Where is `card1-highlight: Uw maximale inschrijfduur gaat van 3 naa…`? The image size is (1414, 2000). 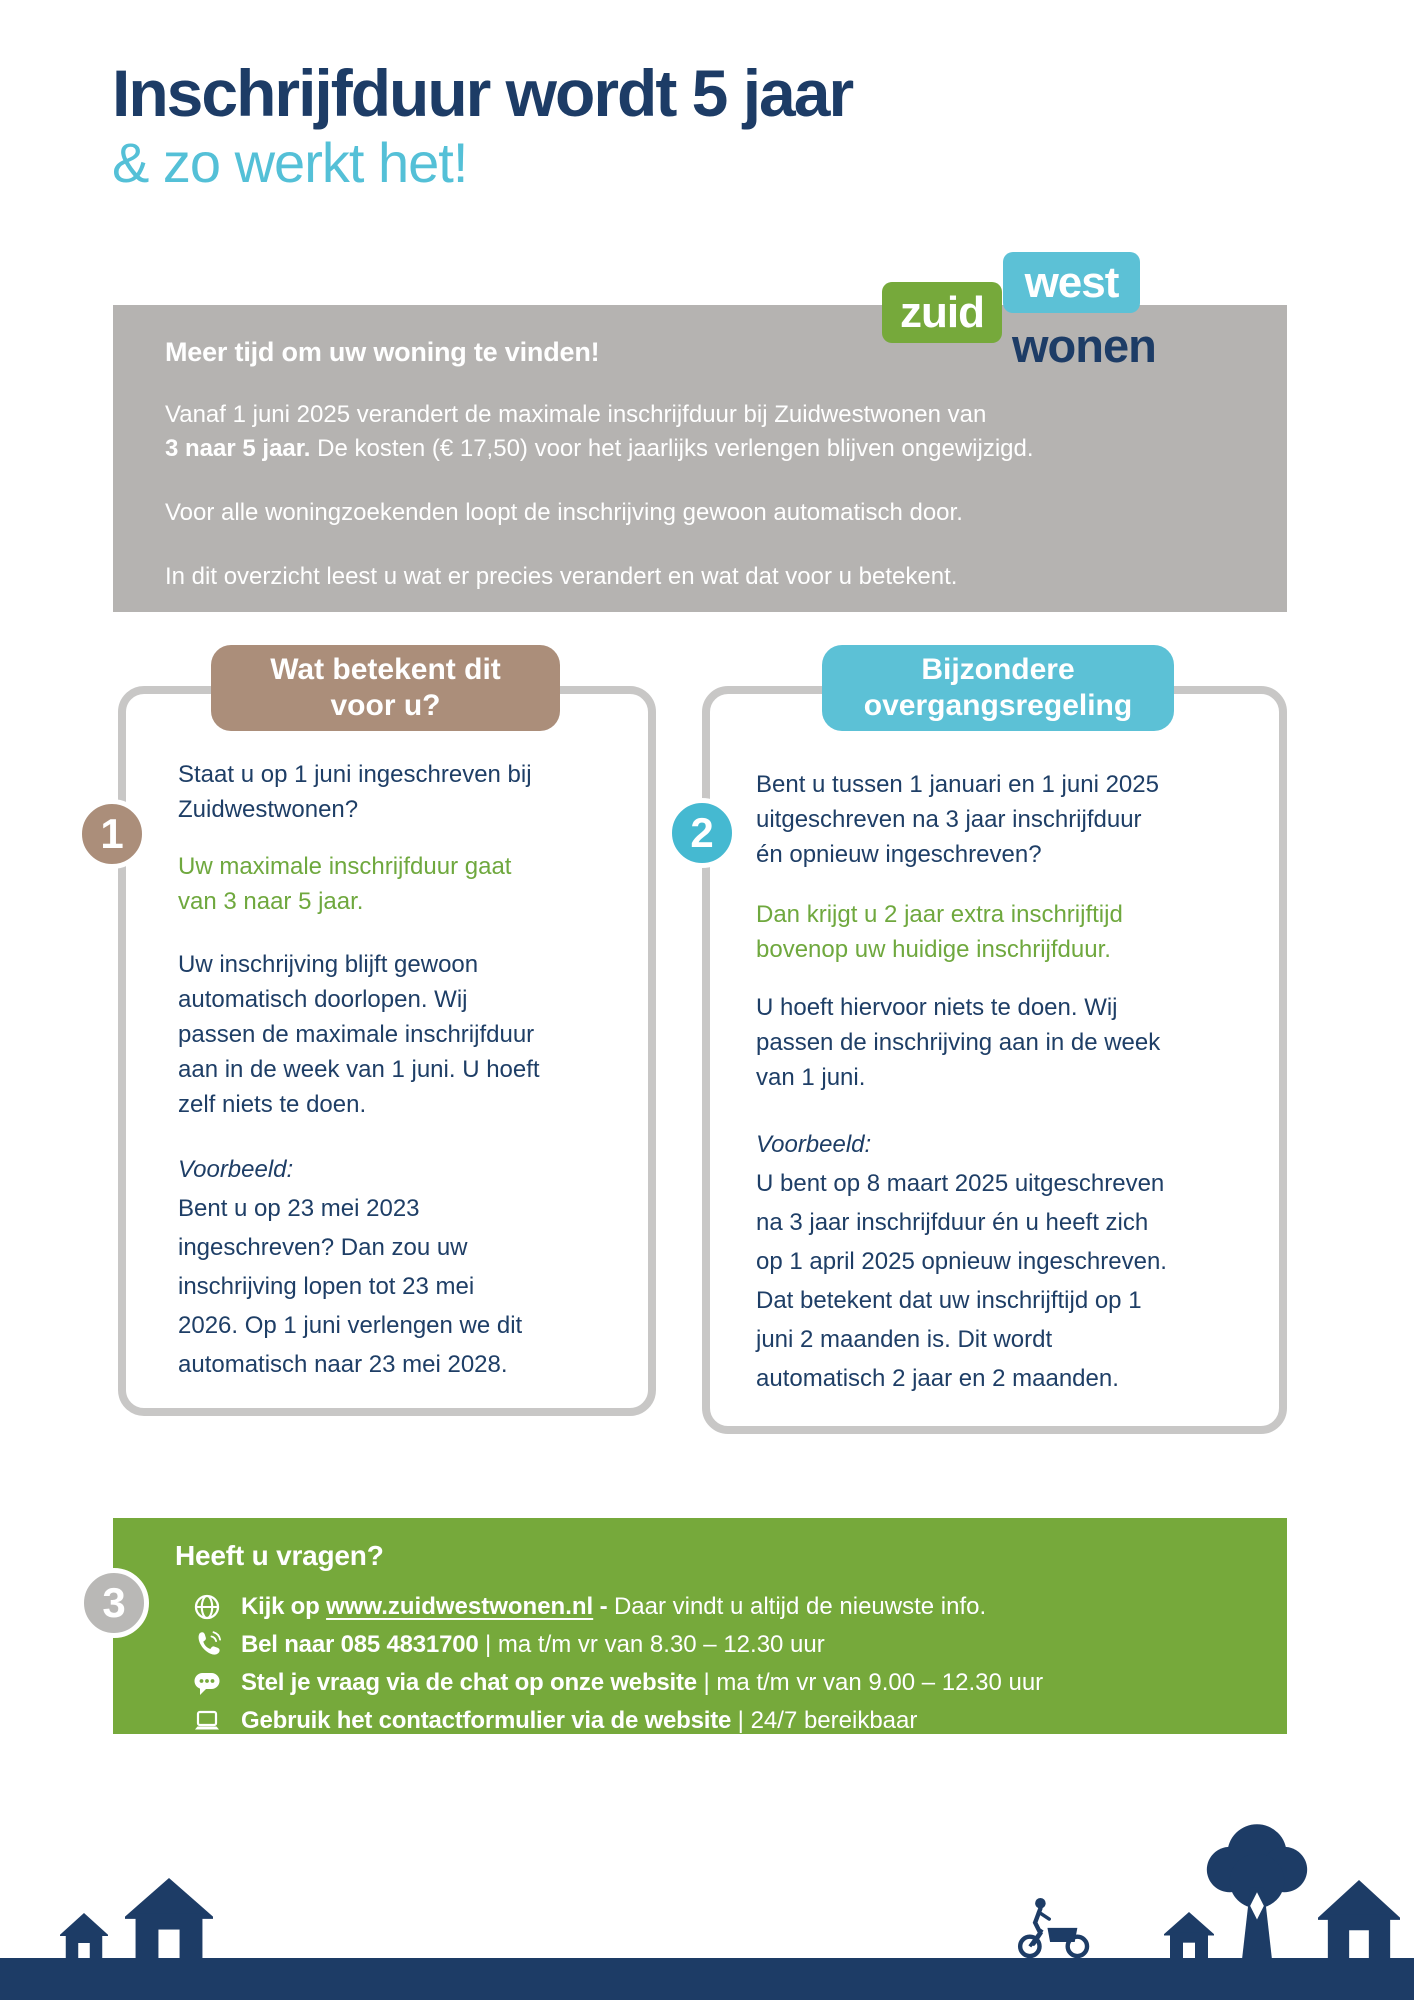 card1-highlight: Uw maximale inschrijfduur gaat van 3 naa… is located at coordinates (345, 884).